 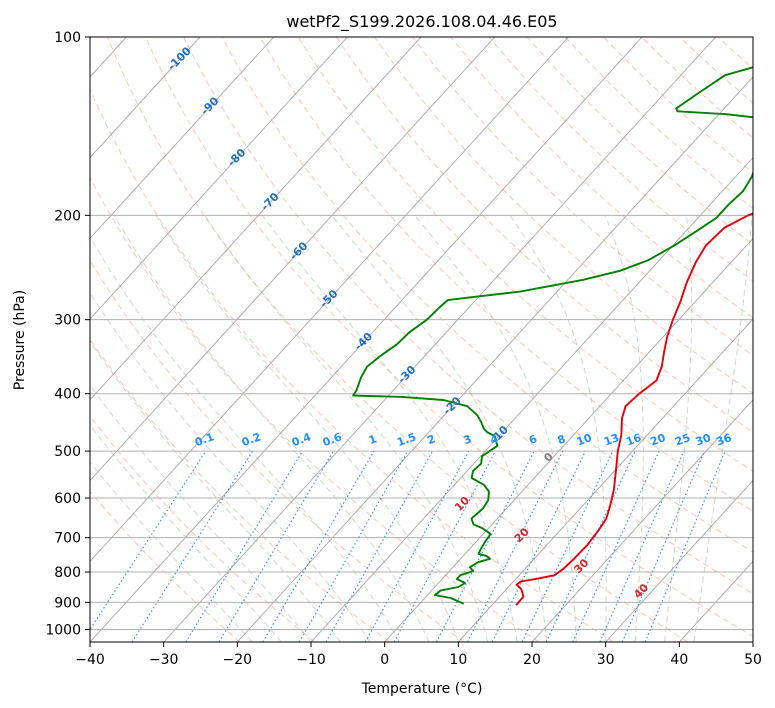 I want to click on x-tick-label: 40, so click(x=679, y=660).